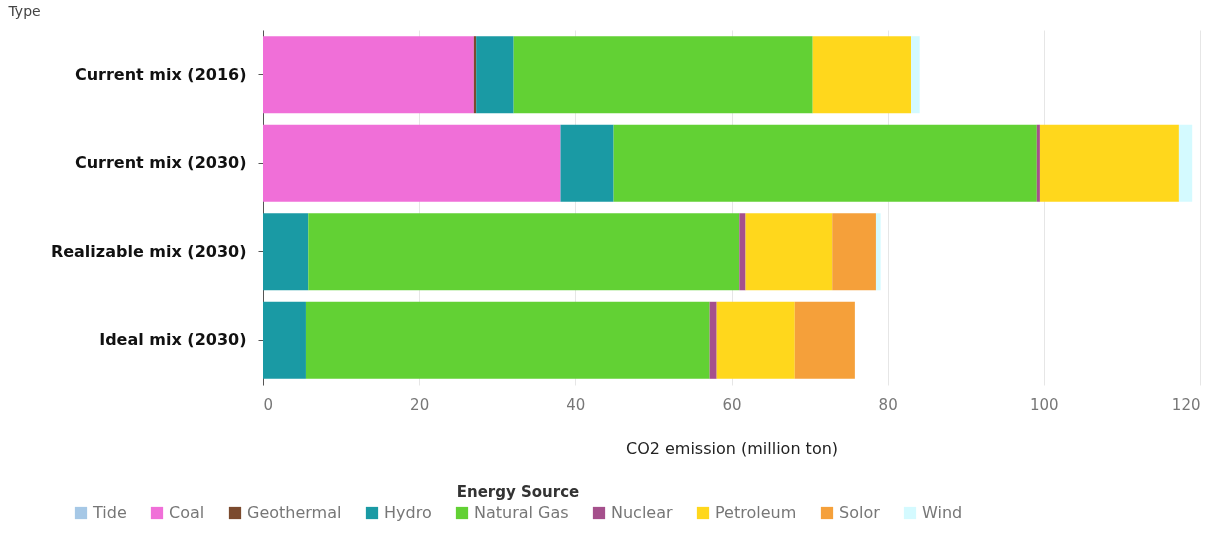 The image size is (1211, 533). What do you see at coordinates (420, 404) in the screenshot?
I see `x-tick-label: 20` at bounding box center [420, 404].